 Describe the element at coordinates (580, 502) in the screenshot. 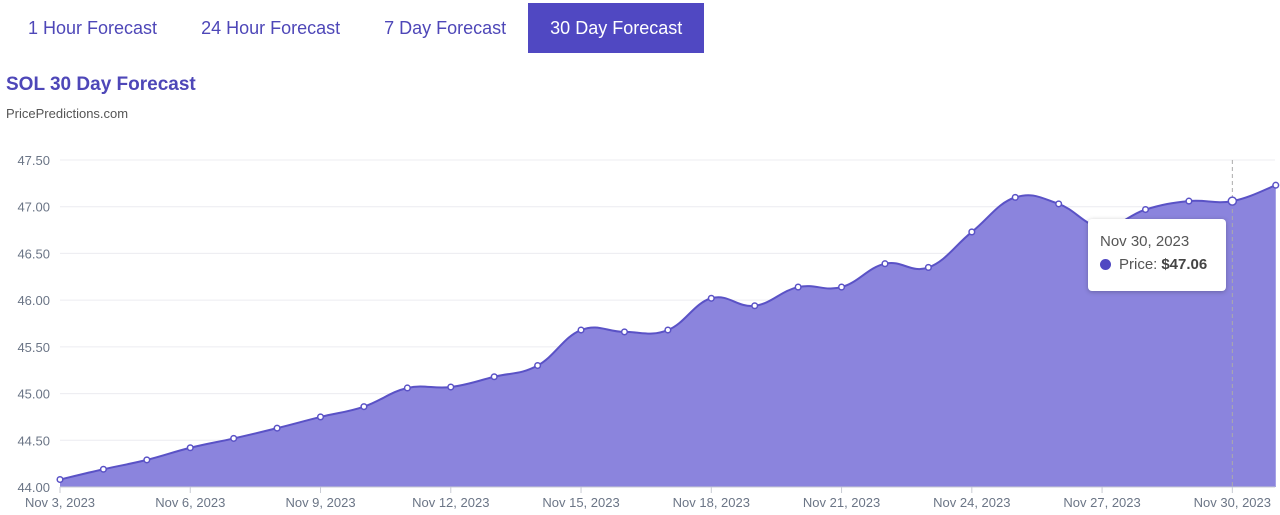

I see `svg-text: Nov 15, 2023` at that location.